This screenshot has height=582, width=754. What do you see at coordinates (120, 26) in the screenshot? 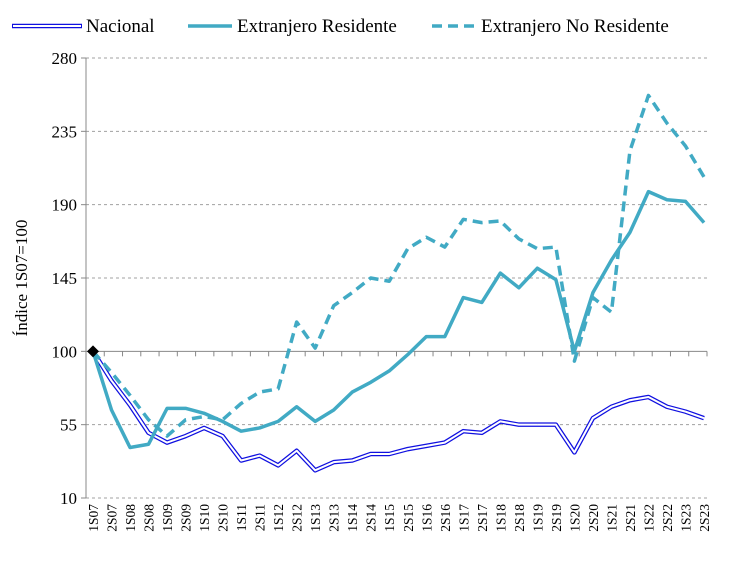
I see `legend-label: Nacional` at bounding box center [120, 26].